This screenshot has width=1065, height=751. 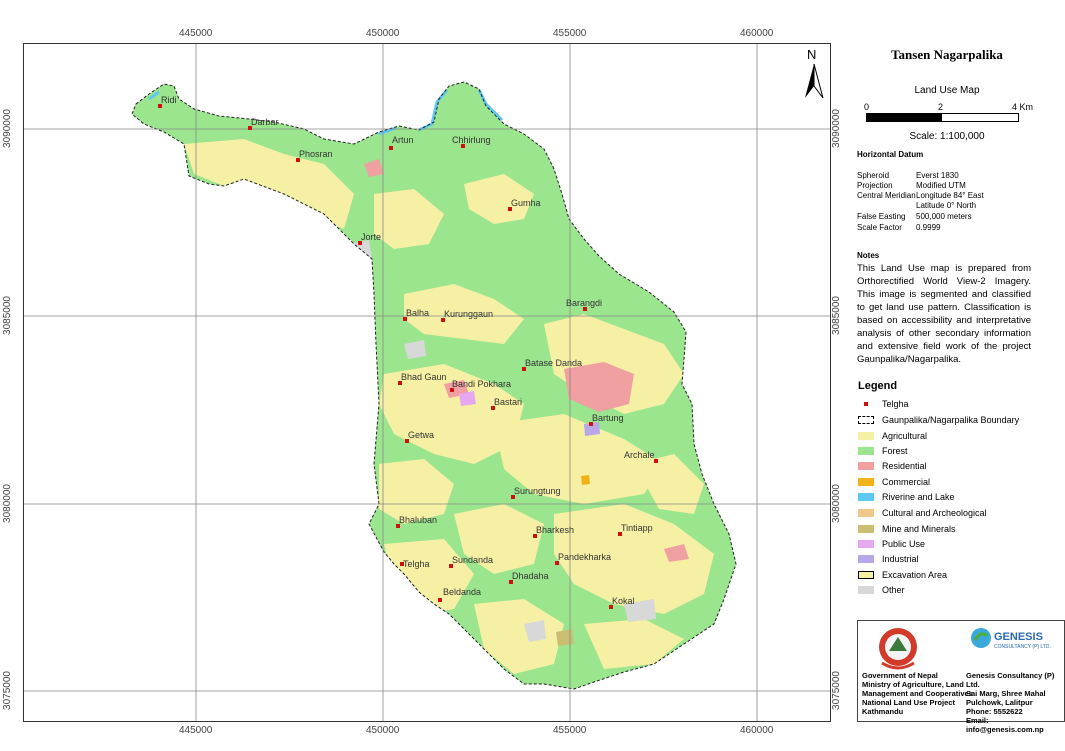 What do you see at coordinates (554, 363) in the screenshot?
I see `place-label: Batase Danda` at bounding box center [554, 363].